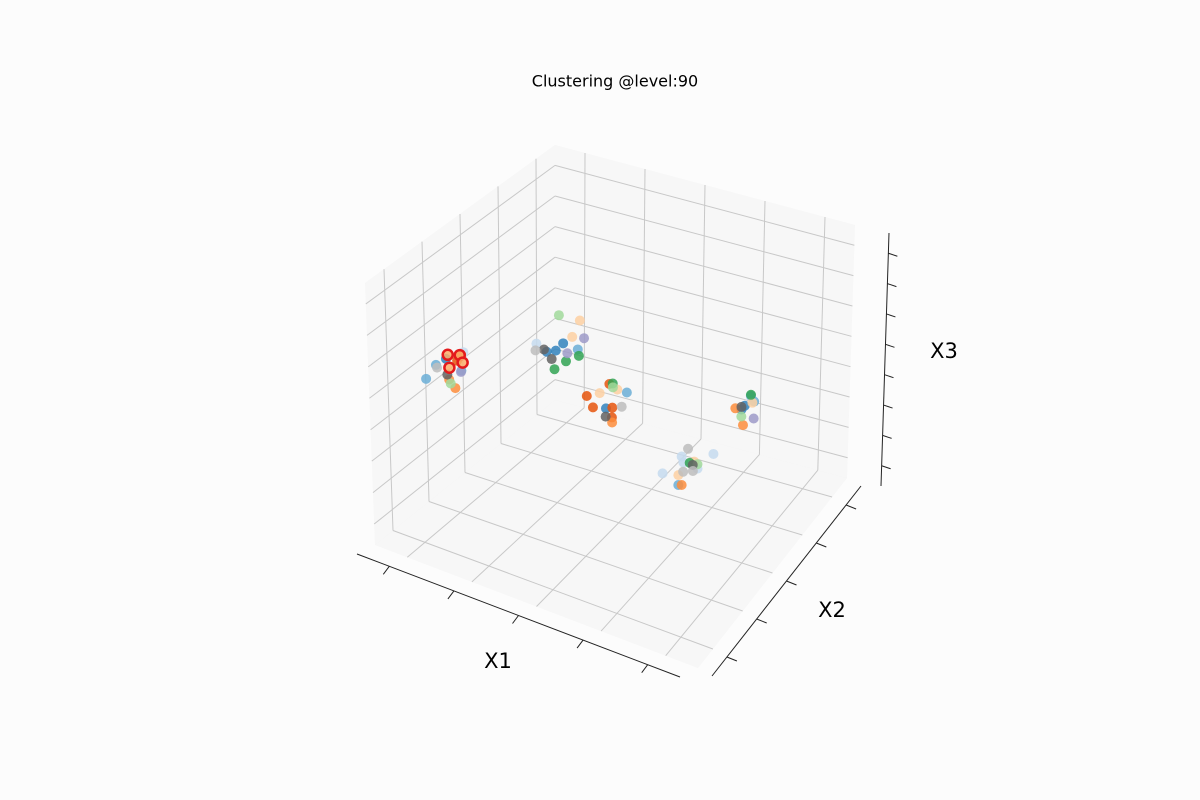  What do you see at coordinates (615, 81) in the screenshot?
I see `chart-title: Clustering @level:90` at bounding box center [615, 81].